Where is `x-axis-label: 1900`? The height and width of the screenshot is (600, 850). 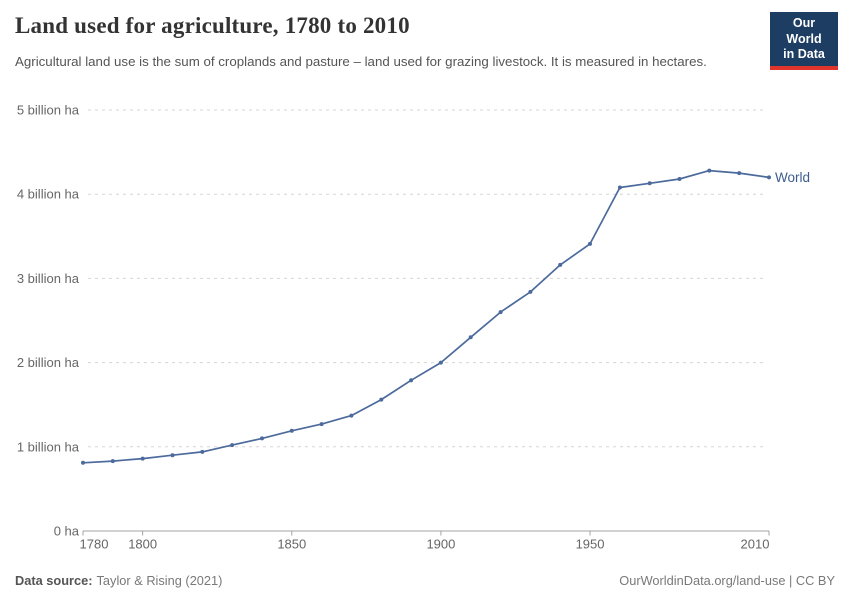
x-axis-label: 1900 is located at coordinates (440, 544).